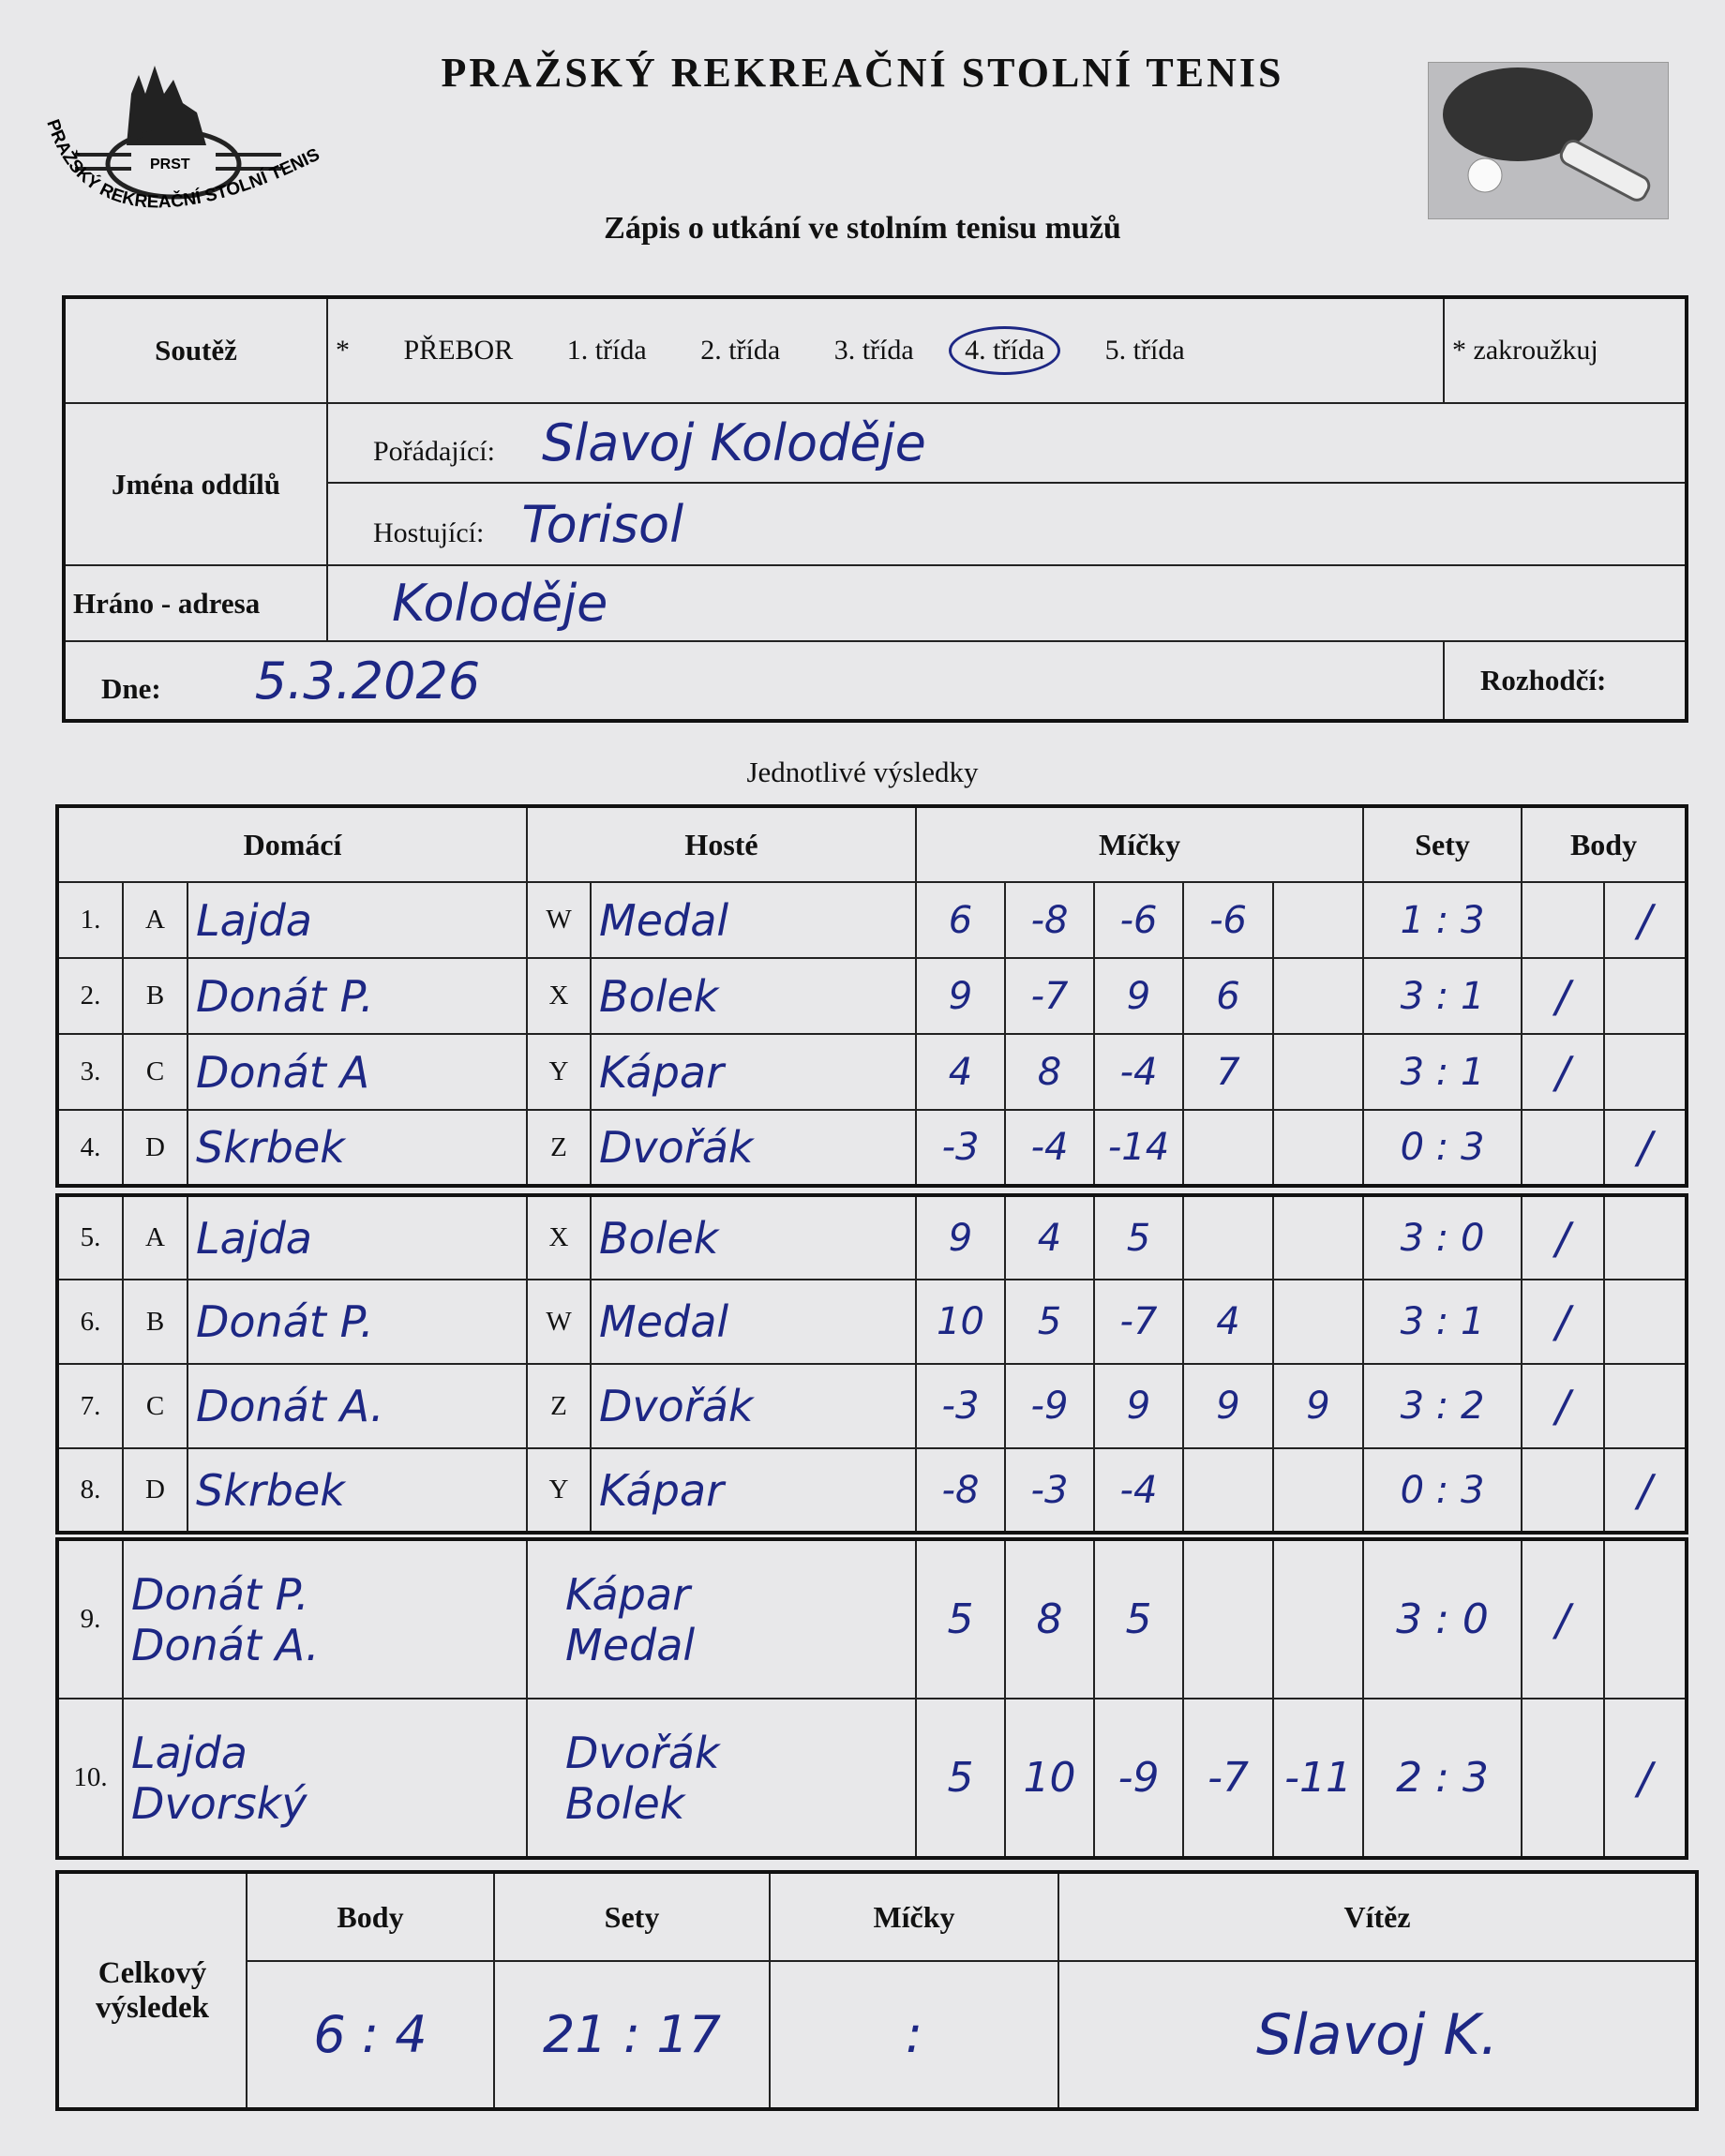 This screenshot has width=1725, height=2156. I want to click on summary-points-value: 6 : 4, so click(370, 2035).